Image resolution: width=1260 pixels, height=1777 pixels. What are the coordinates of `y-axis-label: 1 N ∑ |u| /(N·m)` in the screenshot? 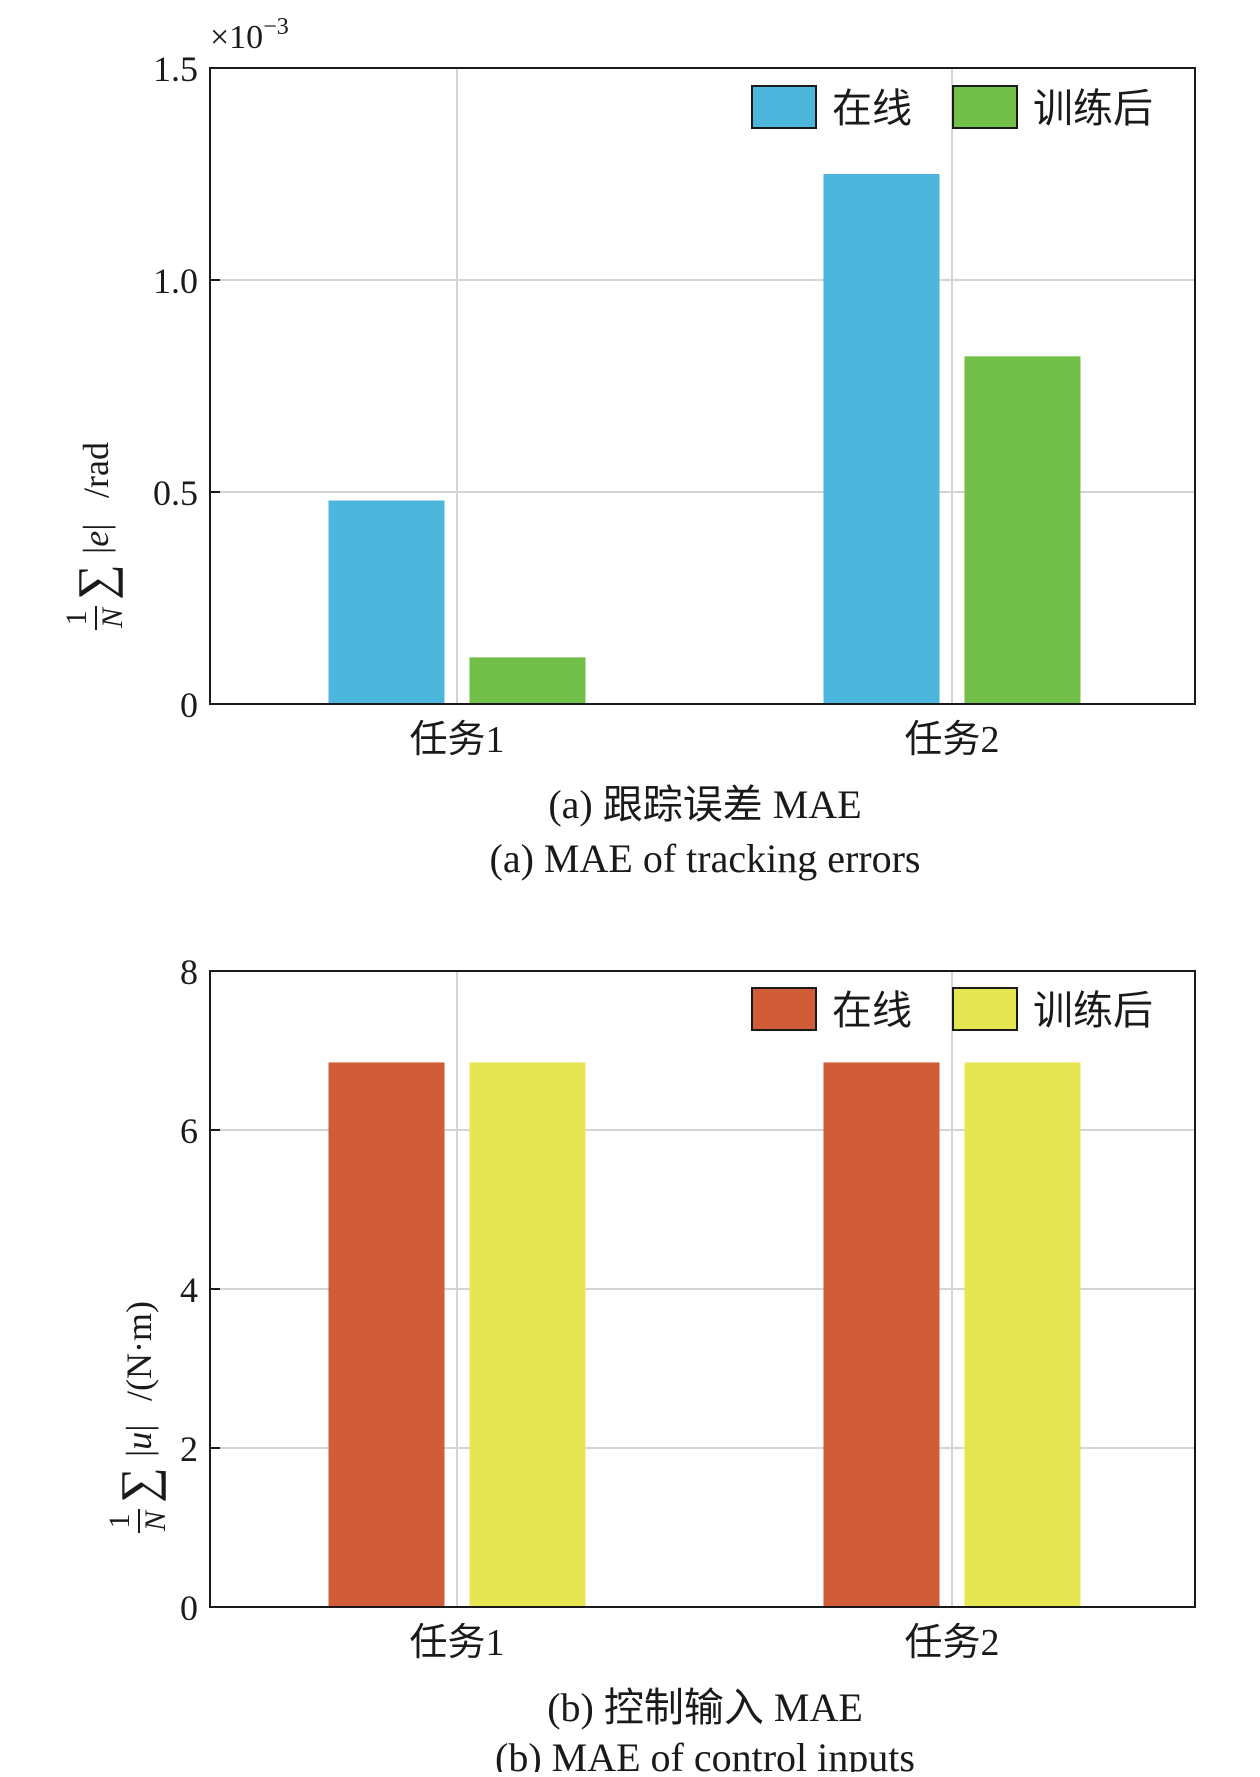 It's located at (137, 1417).